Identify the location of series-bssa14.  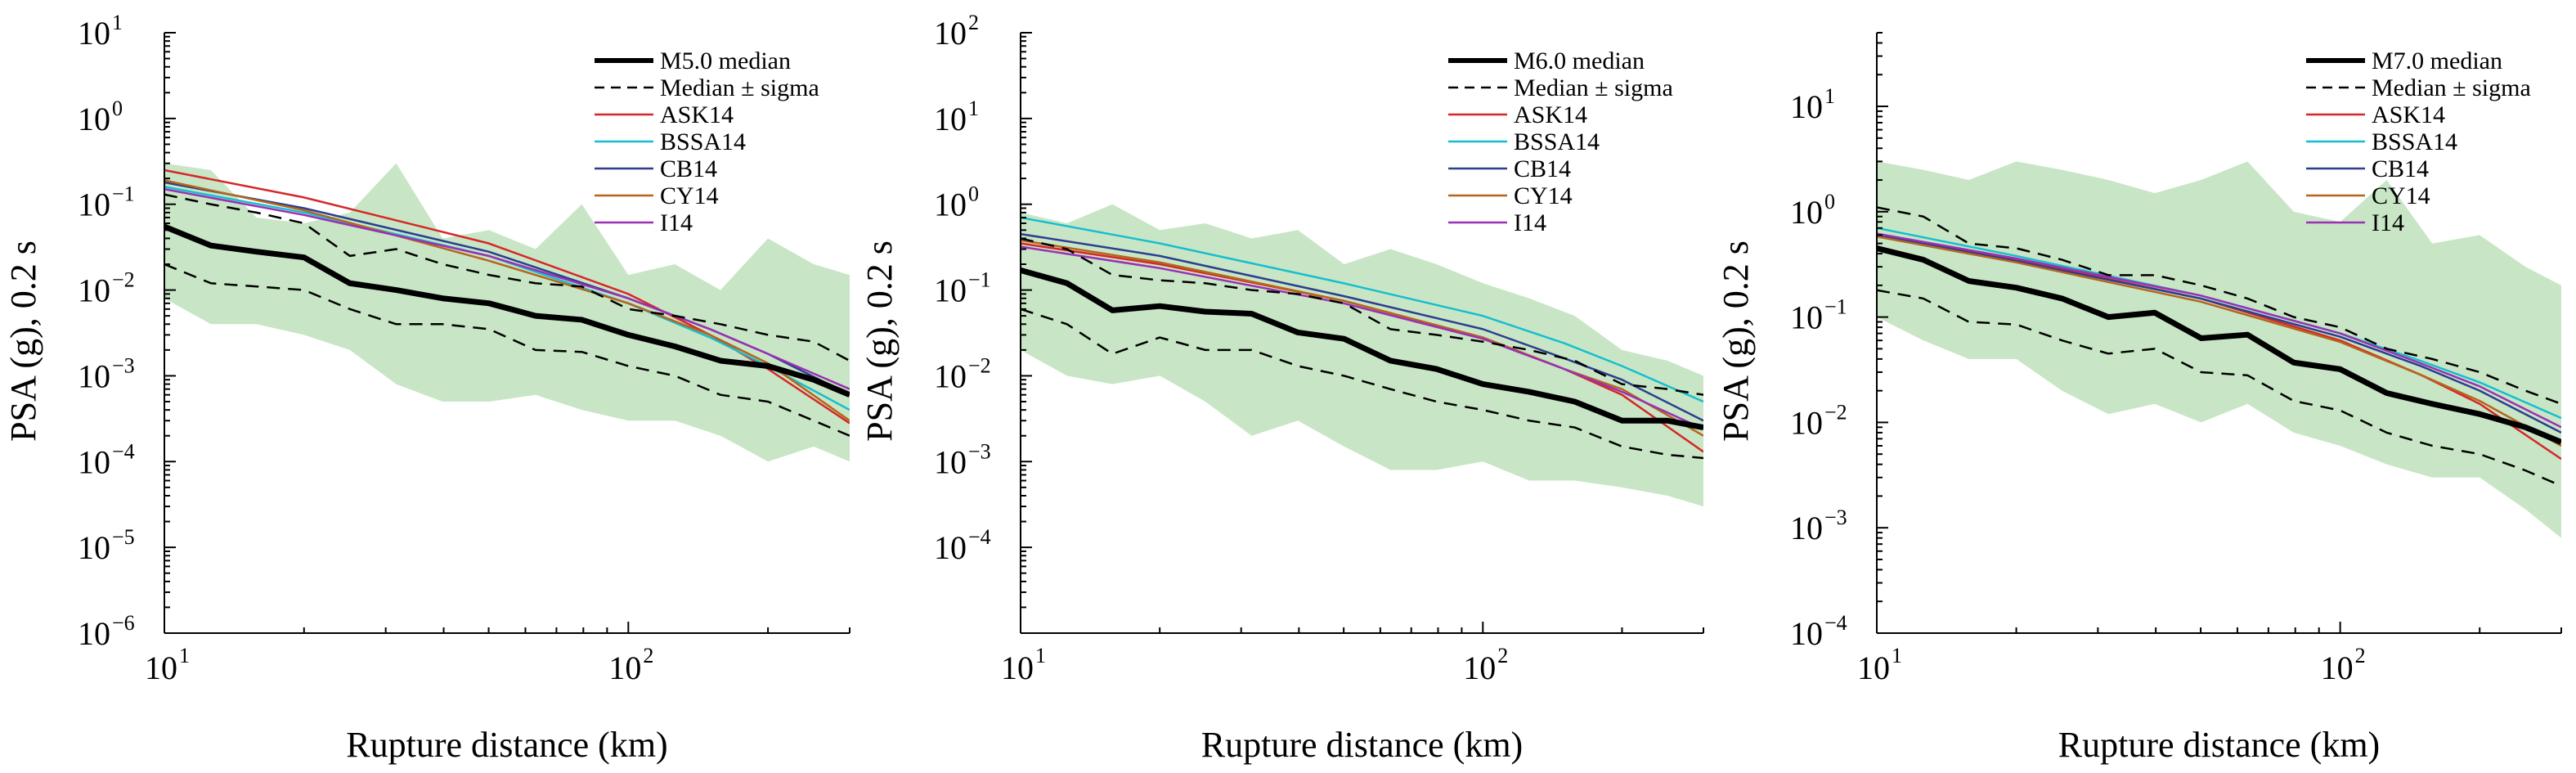
(1362, 310).